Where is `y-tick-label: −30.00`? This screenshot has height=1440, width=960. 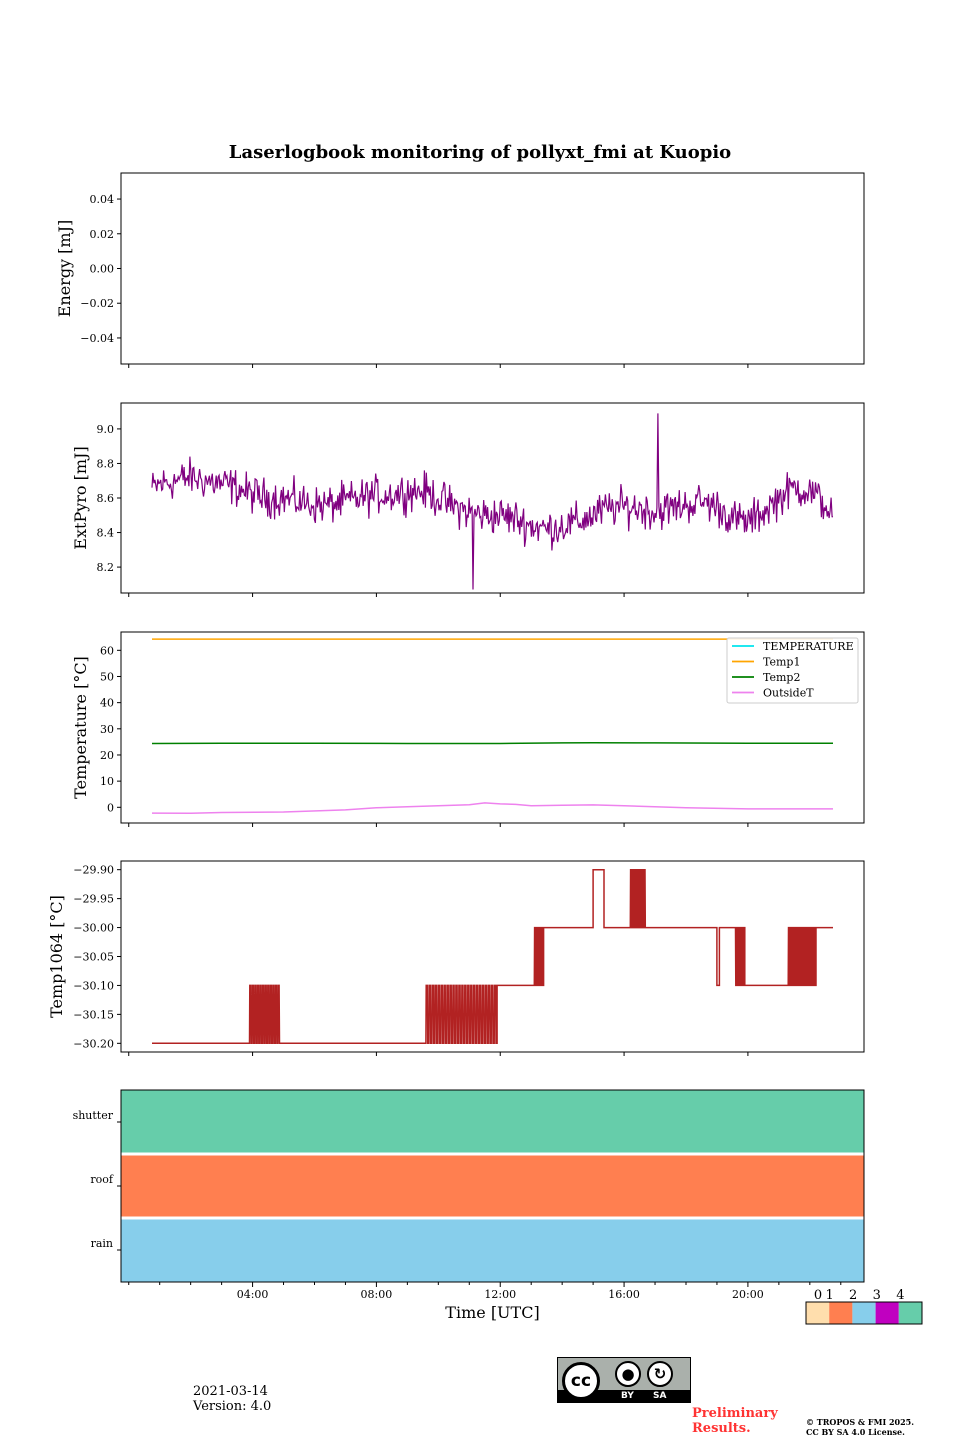
y-tick-label: −30.00 is located at coordinates (93, 928).